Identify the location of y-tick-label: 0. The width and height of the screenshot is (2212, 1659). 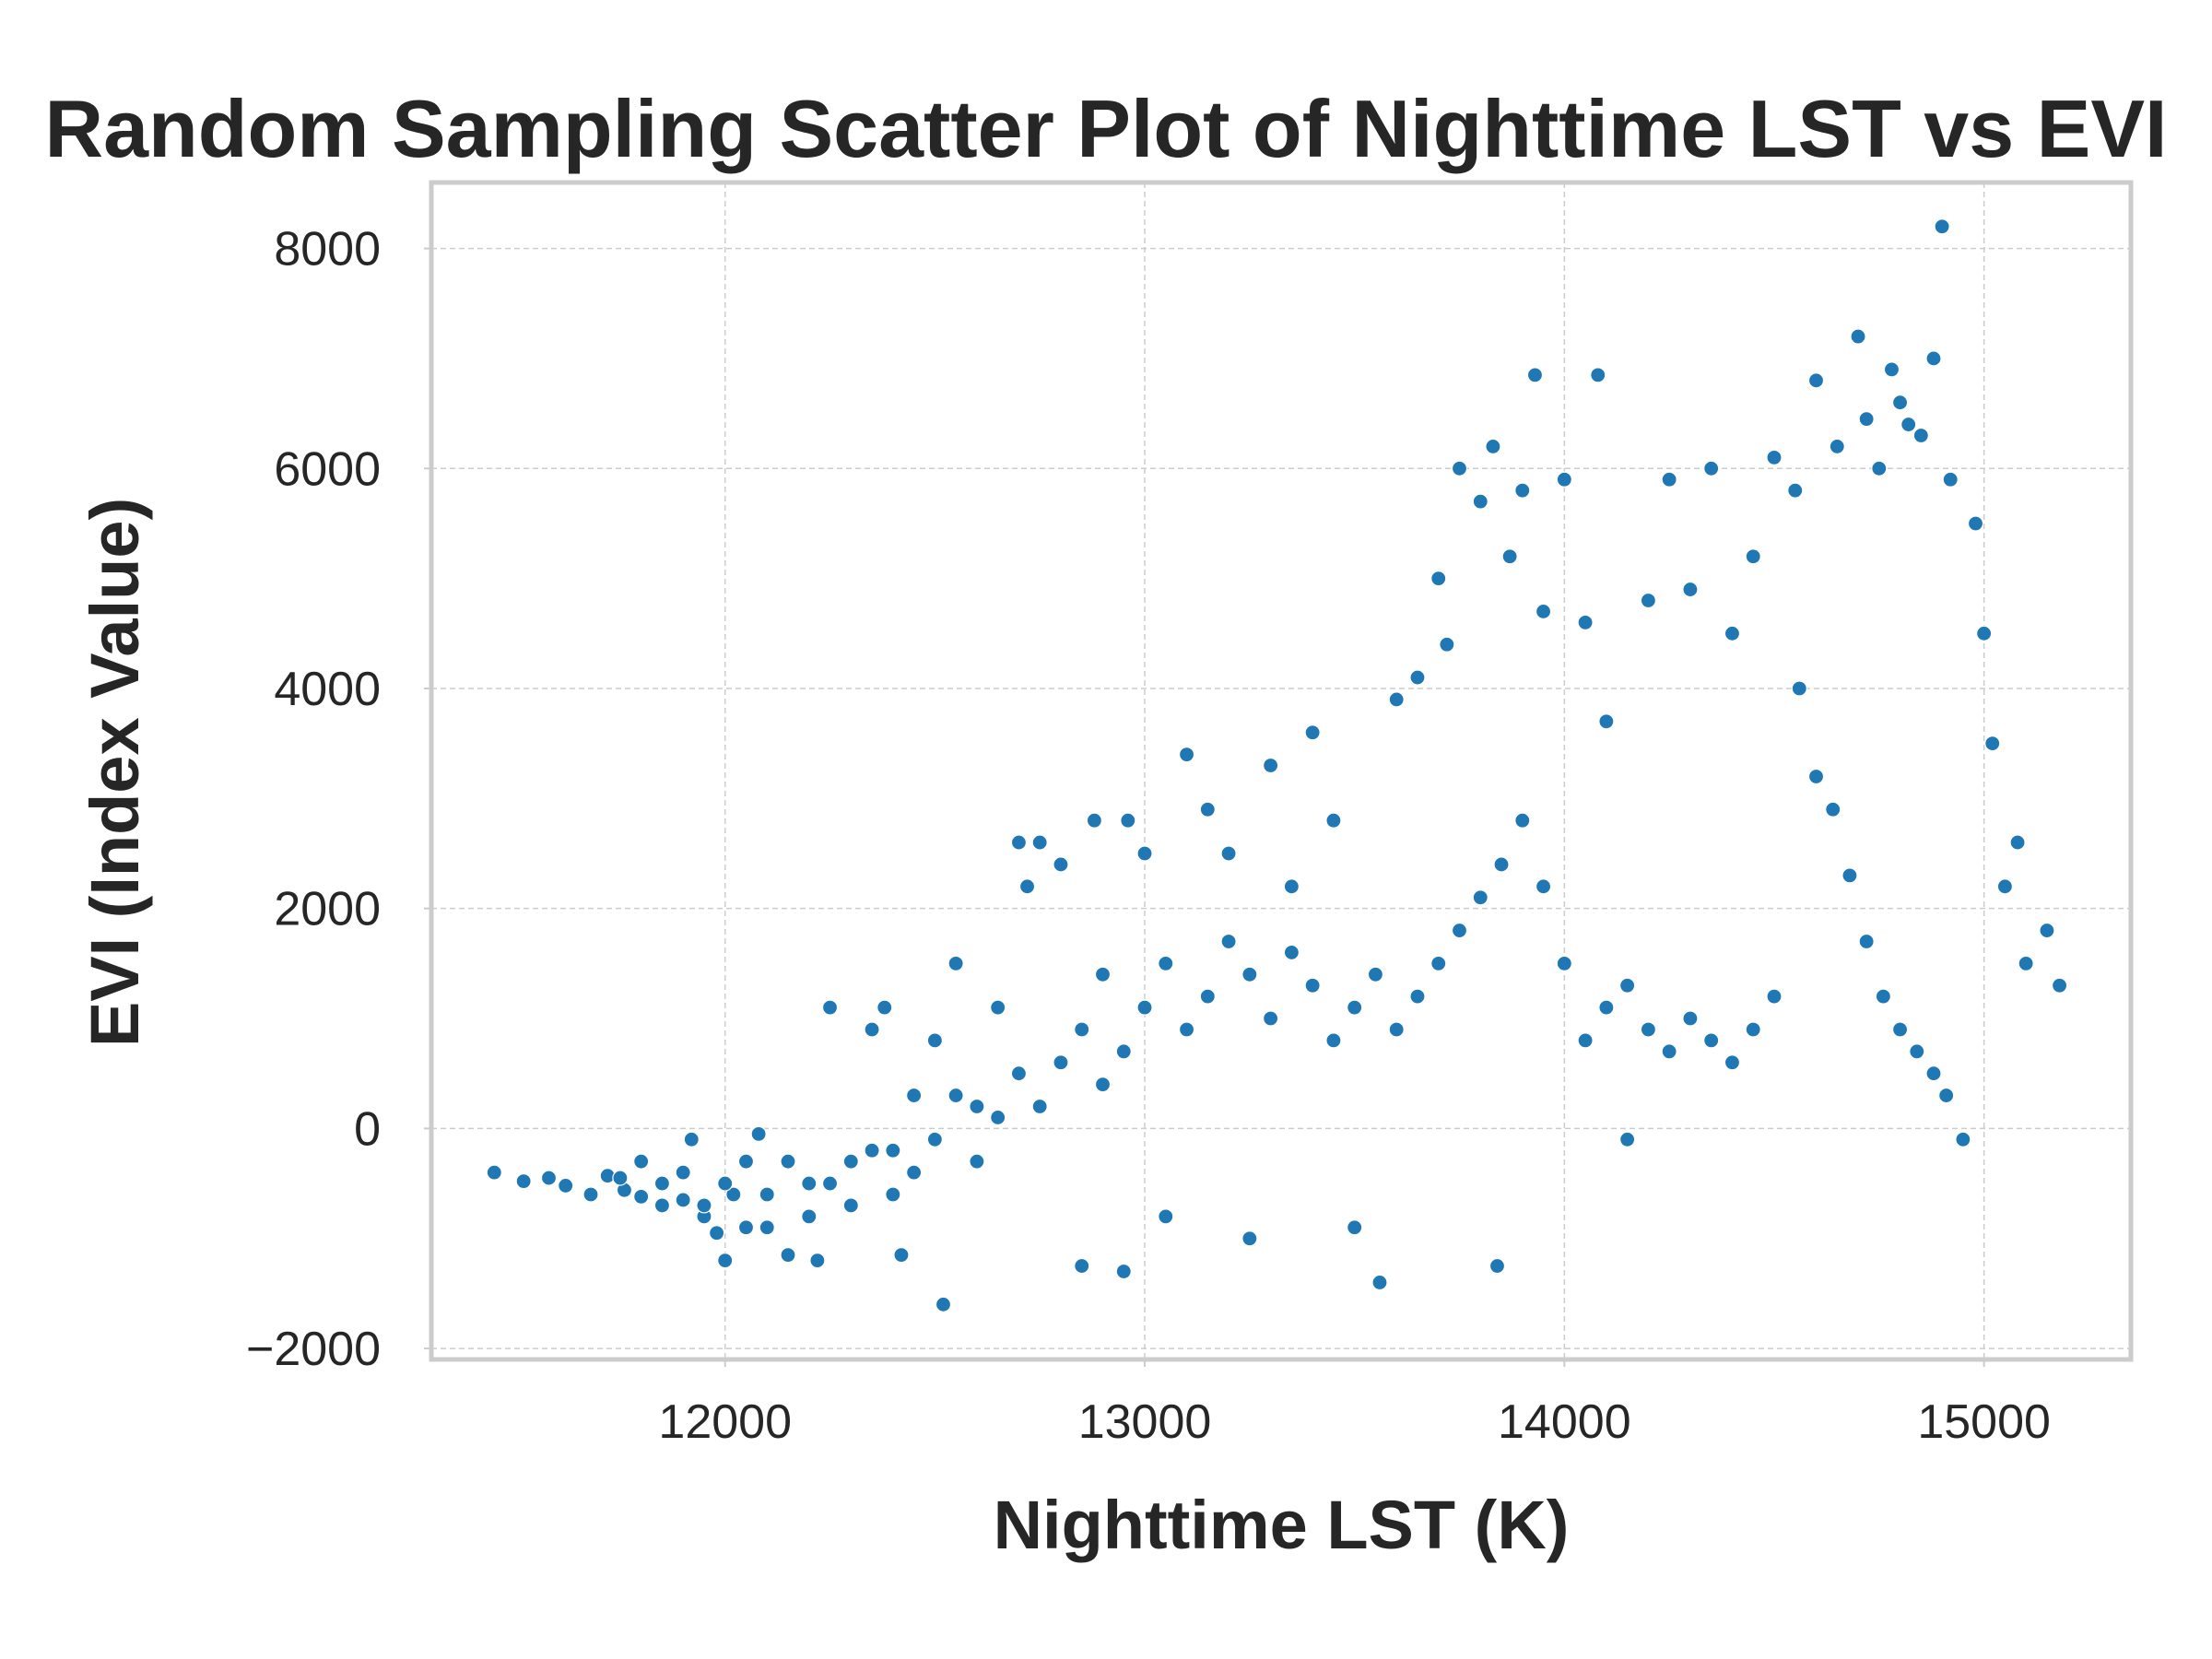
(367, 1129).